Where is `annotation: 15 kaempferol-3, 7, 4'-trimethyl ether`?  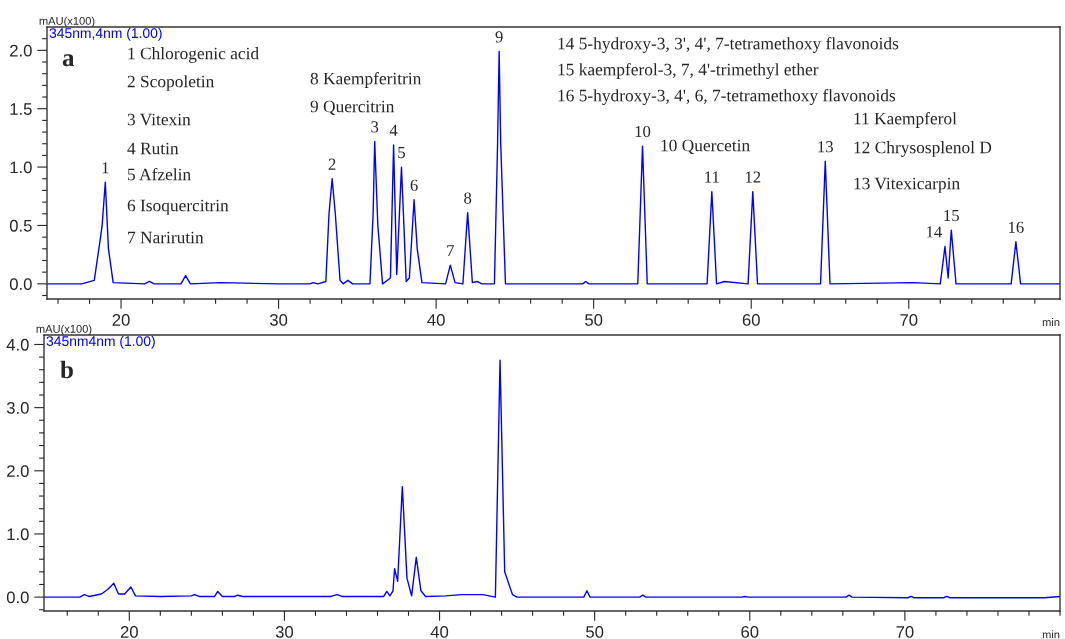 annotation: 15 kaempferol-3, 7, 4'-trimethyl ether is located at coordinates (688, 71).